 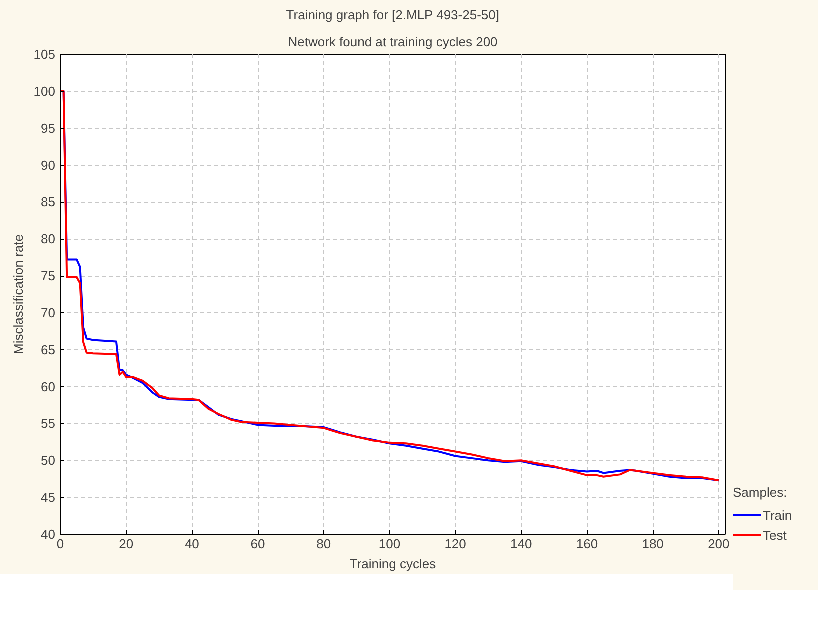 What do you see at coordinates (455, 544) in the screenshot?
I see `x-tick-label: 120` at bounding box center [455, 544].